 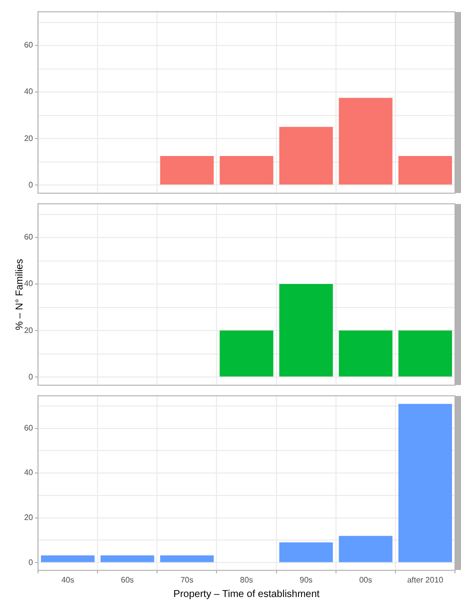 I want to click on x-tick-label: 00s, so click(x=365, y=579).